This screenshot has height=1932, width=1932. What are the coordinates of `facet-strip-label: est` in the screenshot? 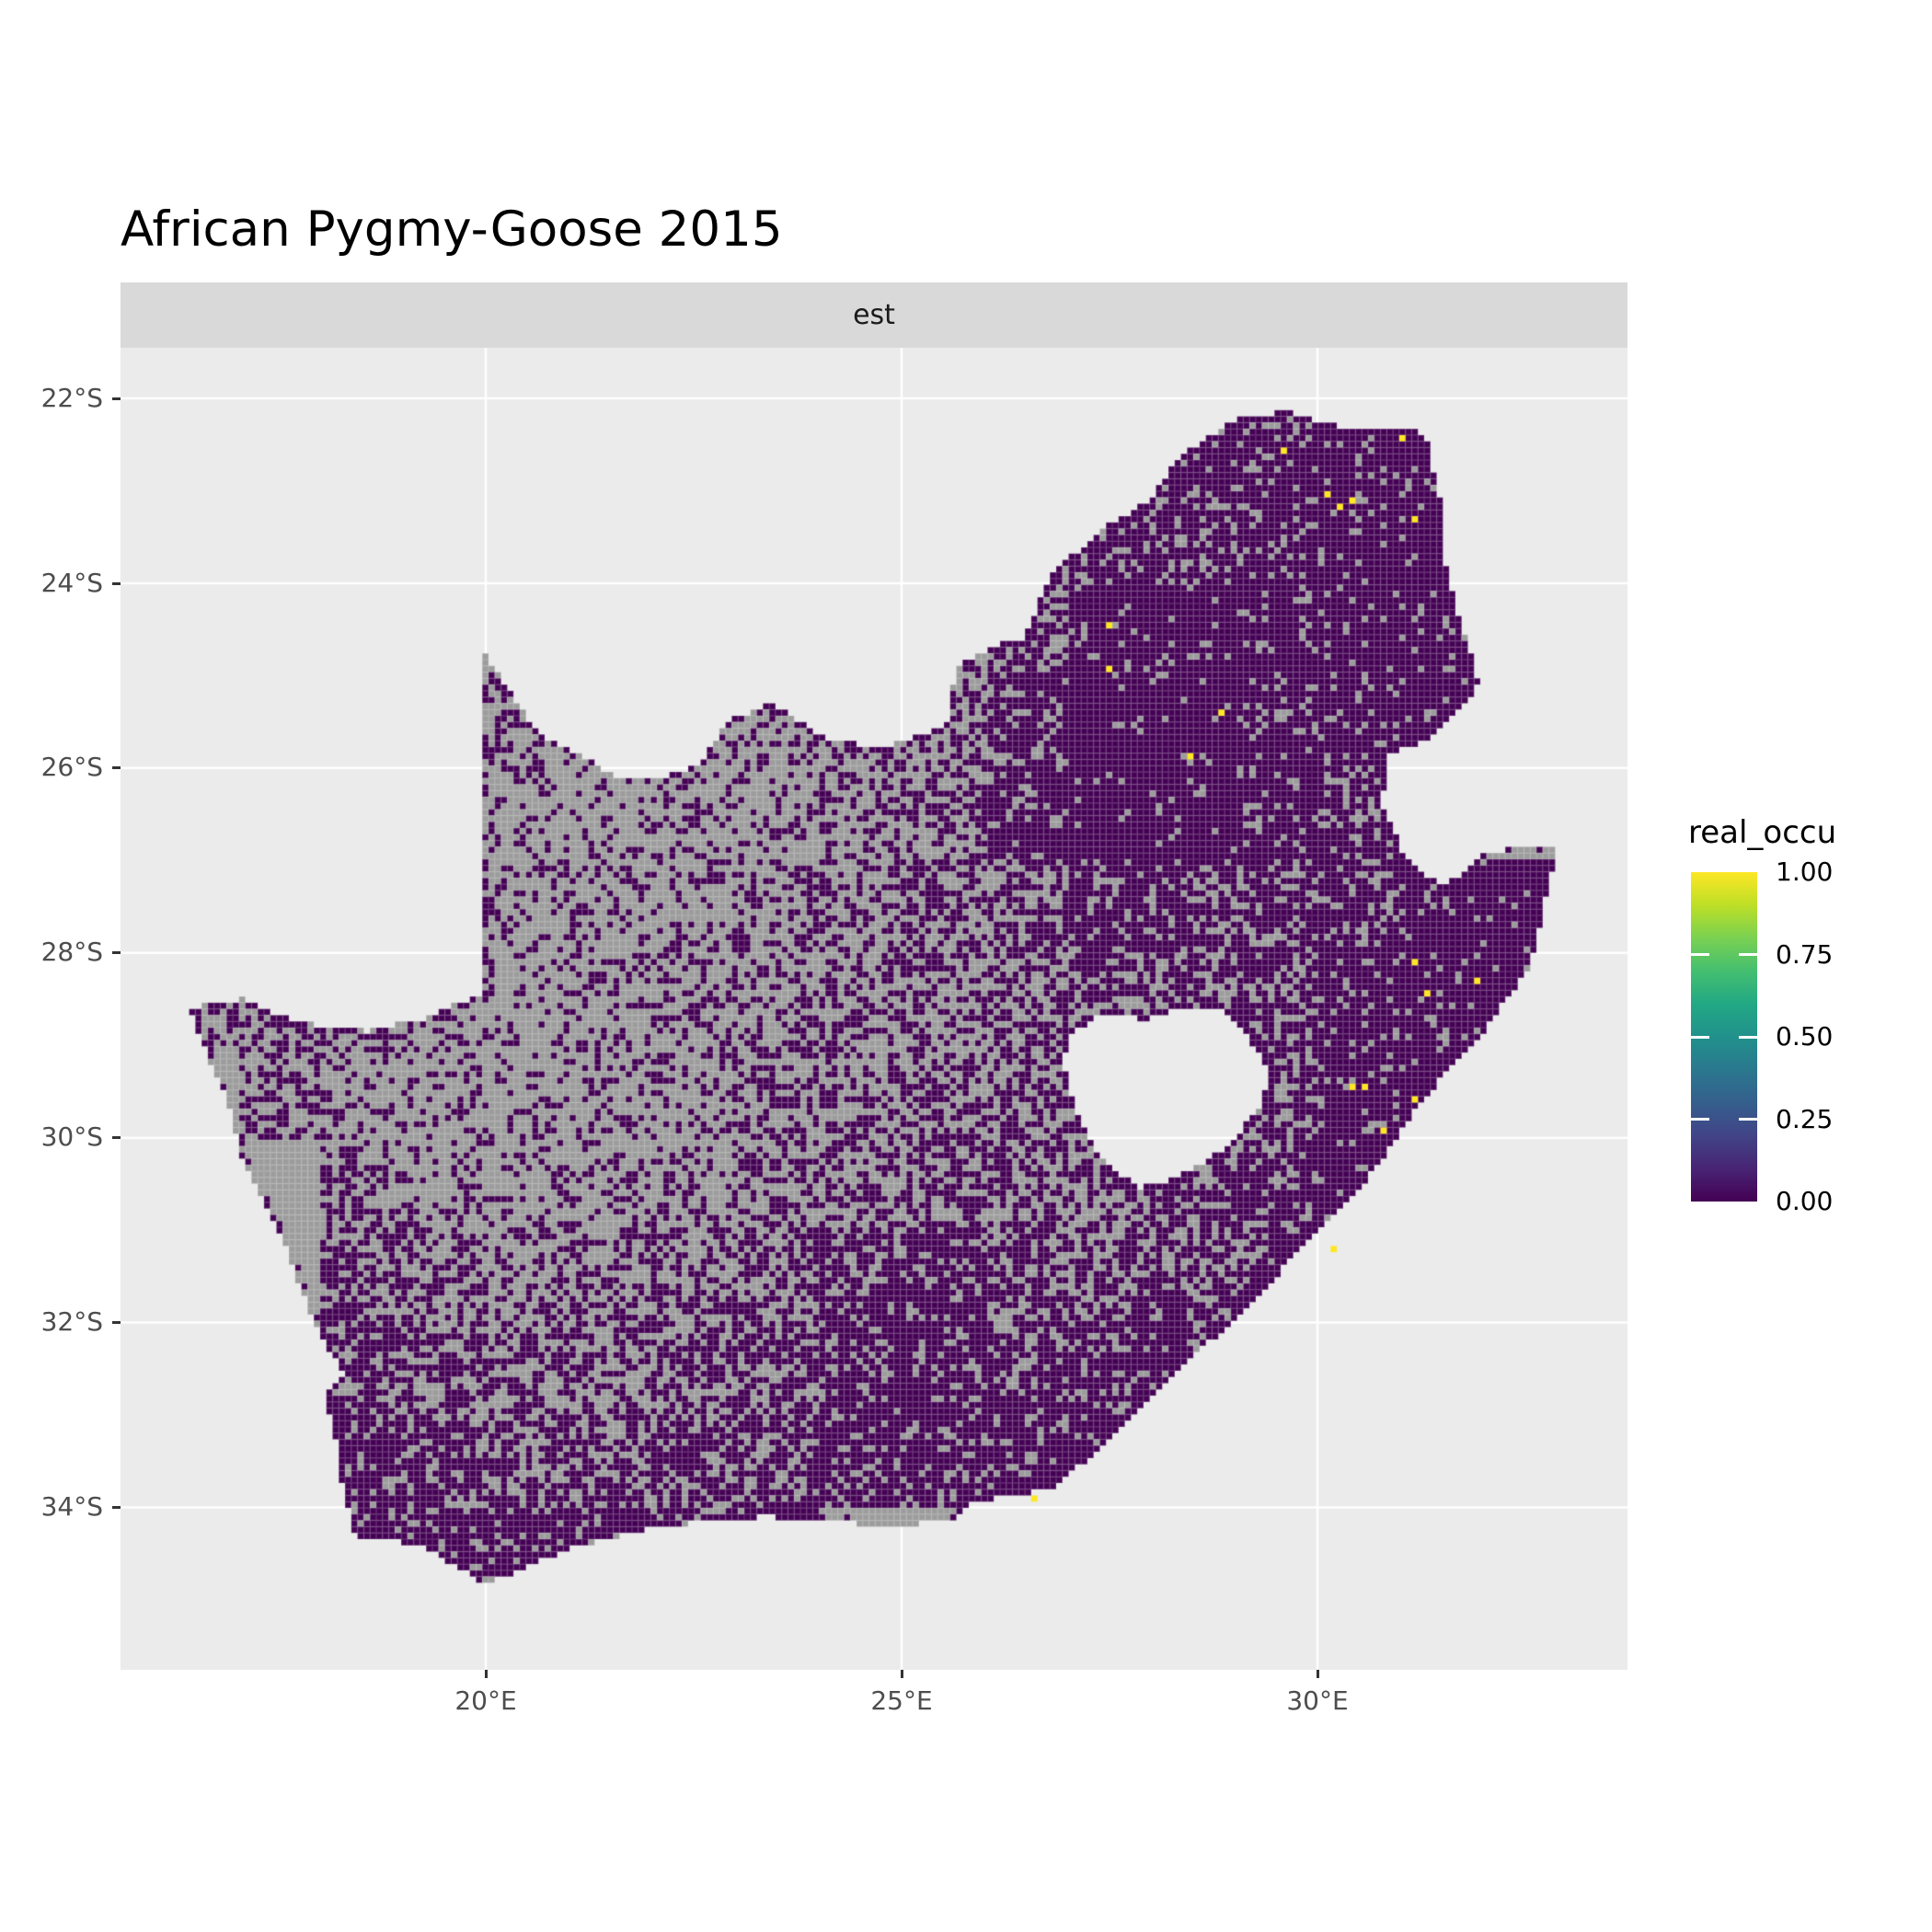 It's located at (874, 315).